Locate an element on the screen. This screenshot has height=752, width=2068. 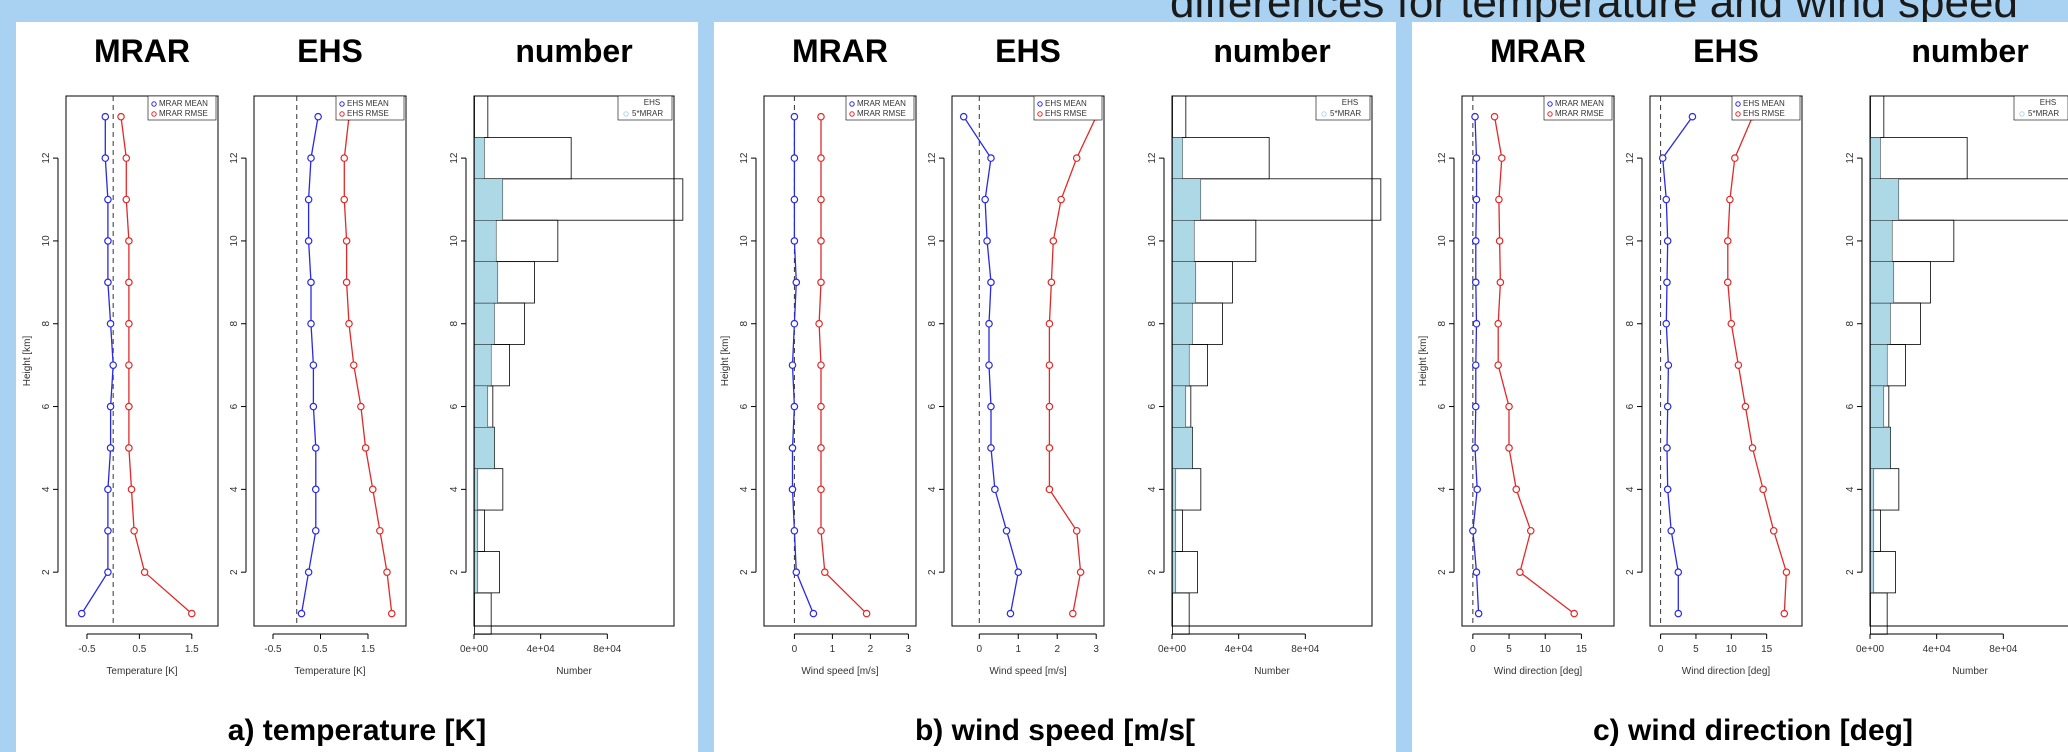
caption-wind-speed: b) wind speed [m/s[ is located at coordinates (1055, 730).